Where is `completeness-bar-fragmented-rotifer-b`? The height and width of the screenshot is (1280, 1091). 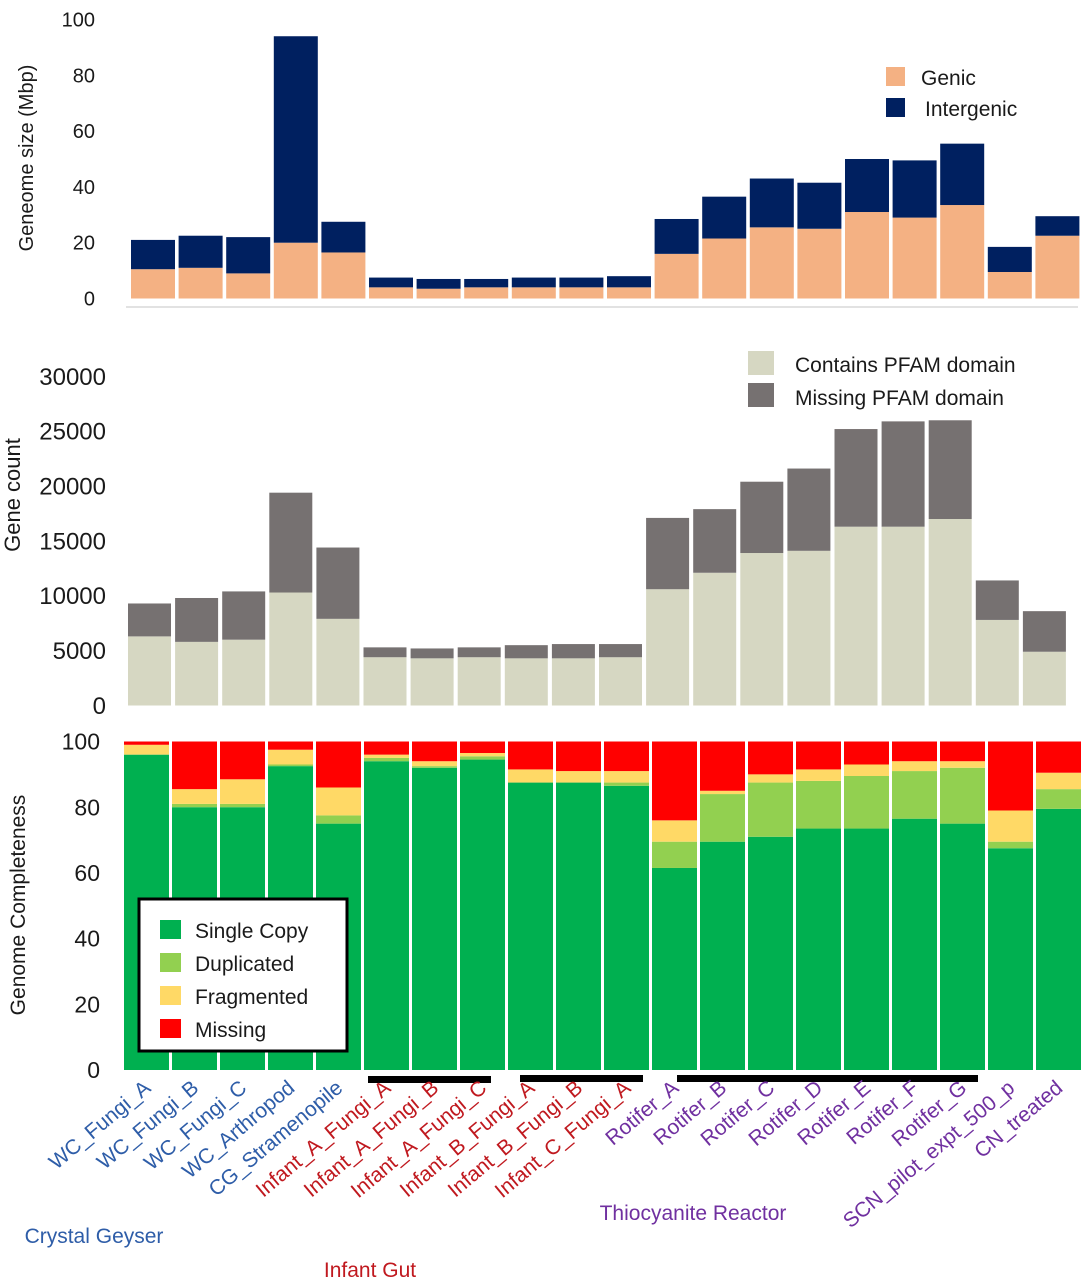
completeness-bar-fragmented-rotifer-b is located at coordinates (722, 792).